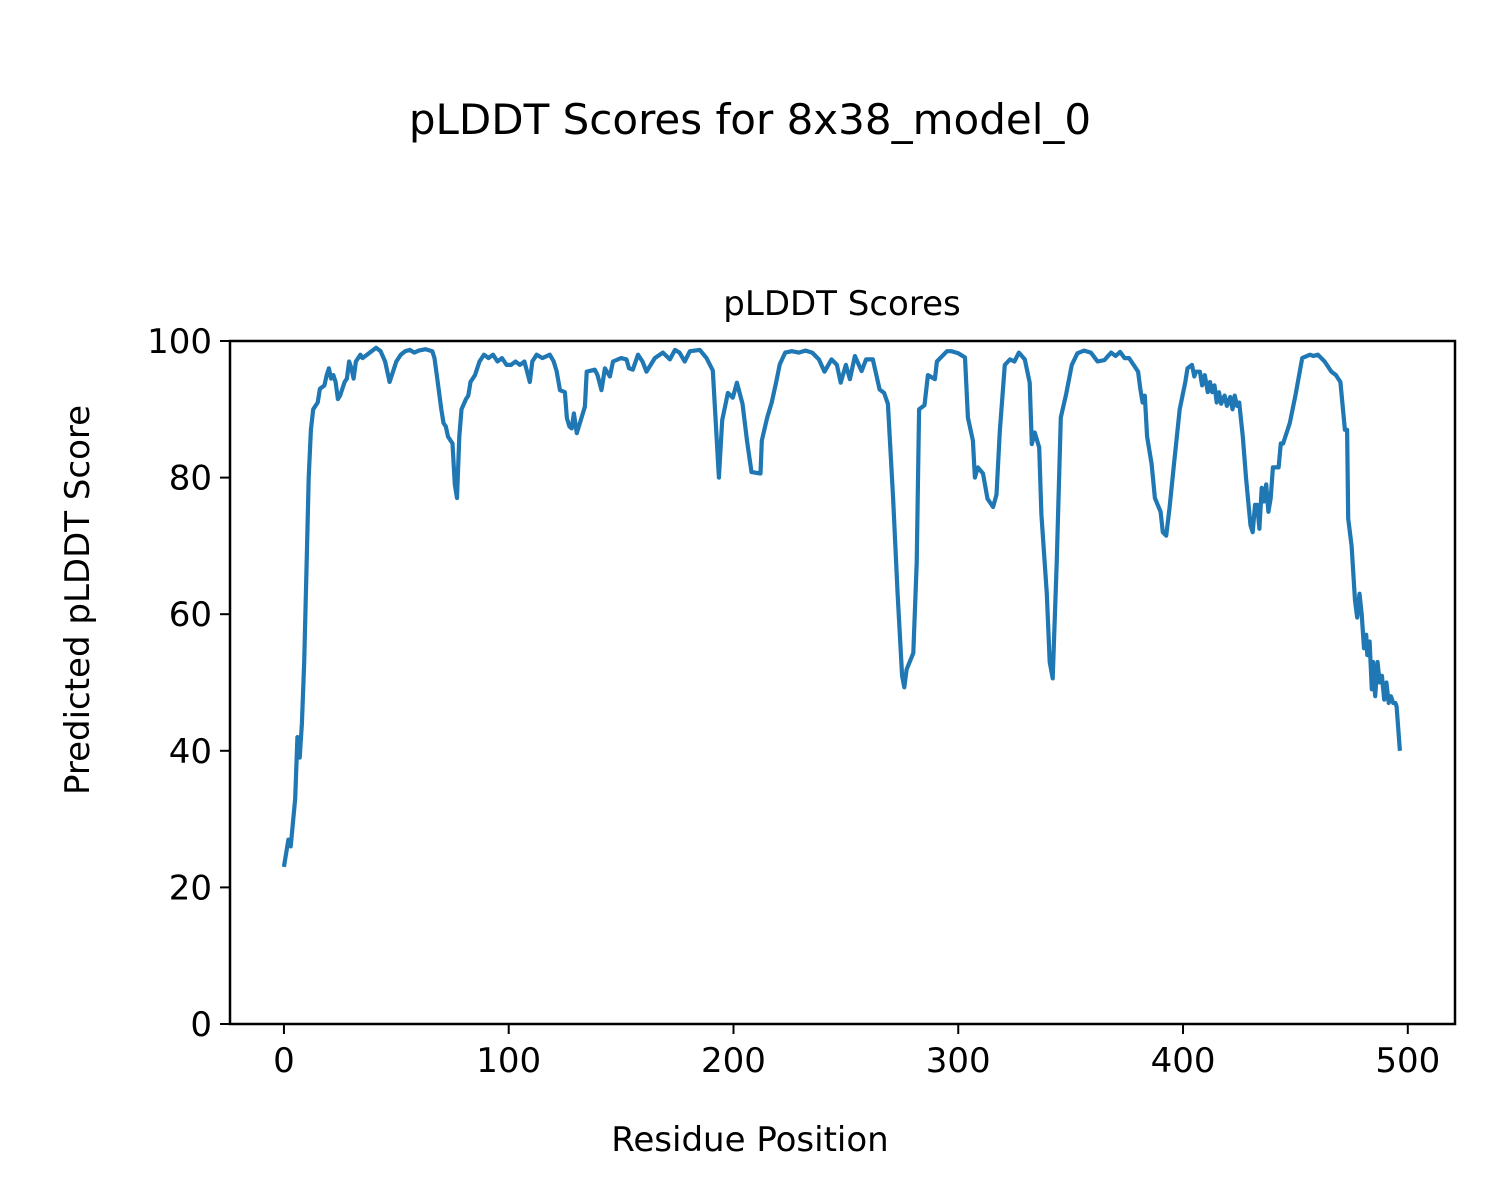 This screenshot has height=1200, width=1500. I want to click on x-tick-label: 300, so click(958, 1061).